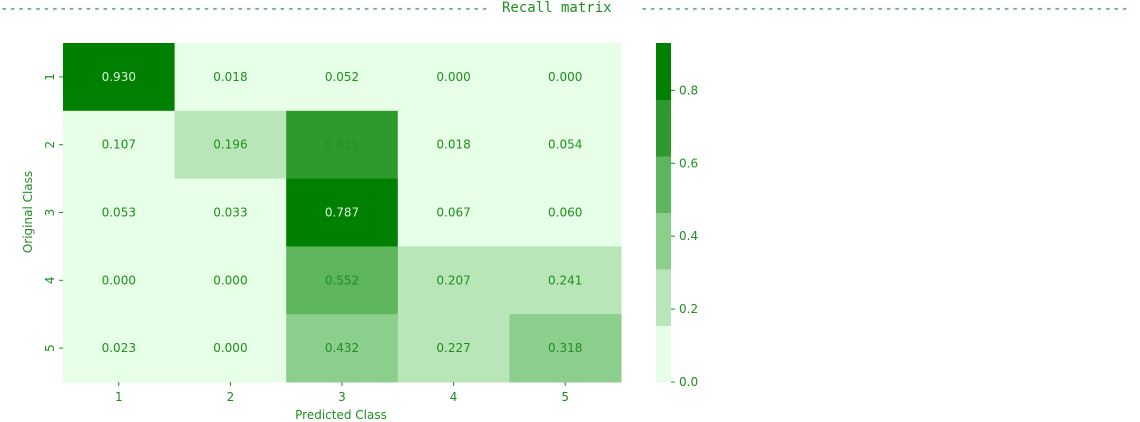  I want to click on cell-value-label: 0.432, so click(342, 348).